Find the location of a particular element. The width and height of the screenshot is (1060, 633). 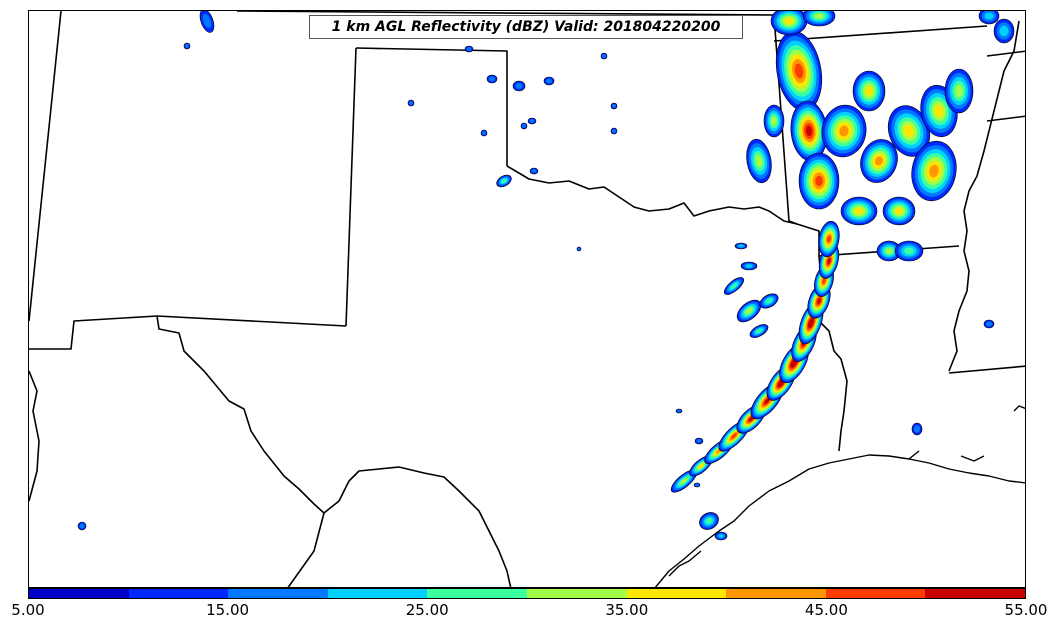

colorbar-tick-label: 35.00 is located at coordinates (627, 610).